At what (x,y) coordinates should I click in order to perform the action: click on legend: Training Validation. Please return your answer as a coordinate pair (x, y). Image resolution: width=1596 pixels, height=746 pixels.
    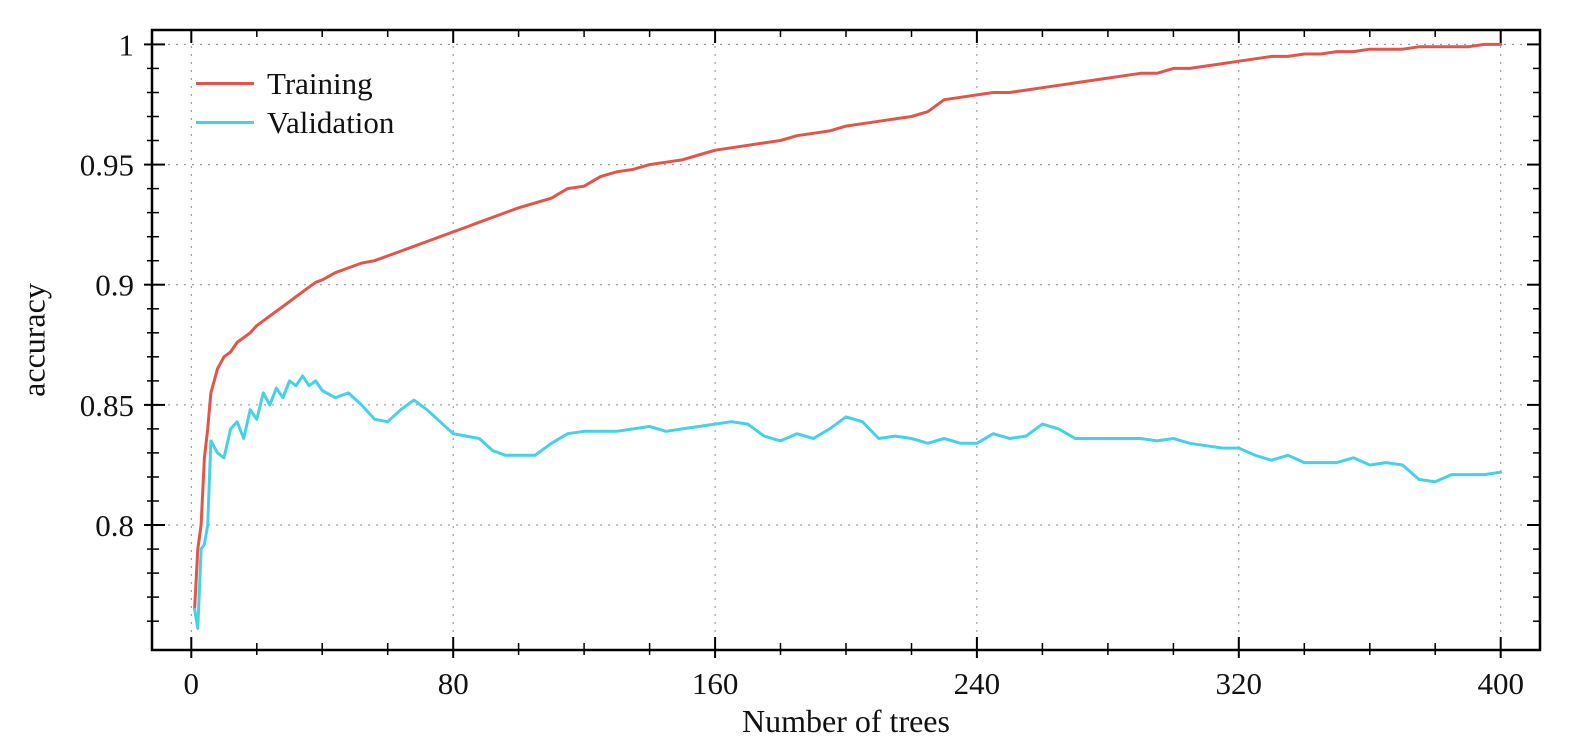
    Looking at the image, I should click on (295, 103).